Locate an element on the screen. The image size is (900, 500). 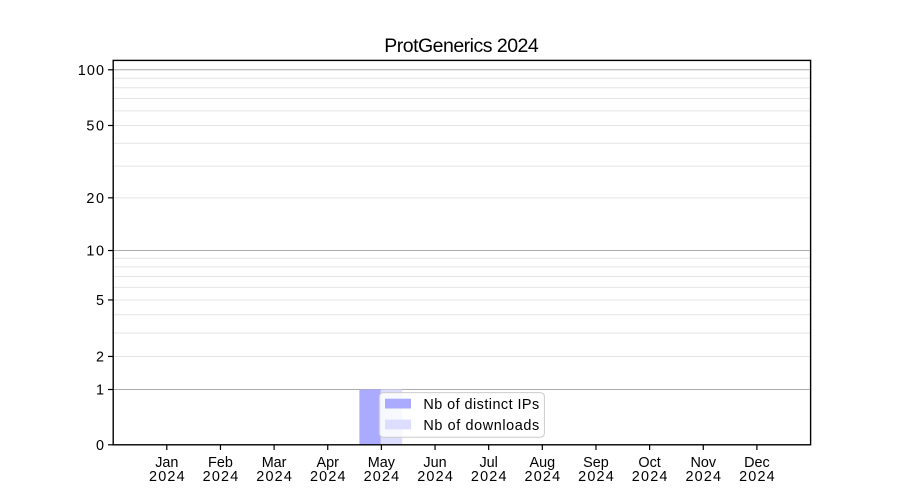
svg-text: Jan is located at coordinates (166, 463).